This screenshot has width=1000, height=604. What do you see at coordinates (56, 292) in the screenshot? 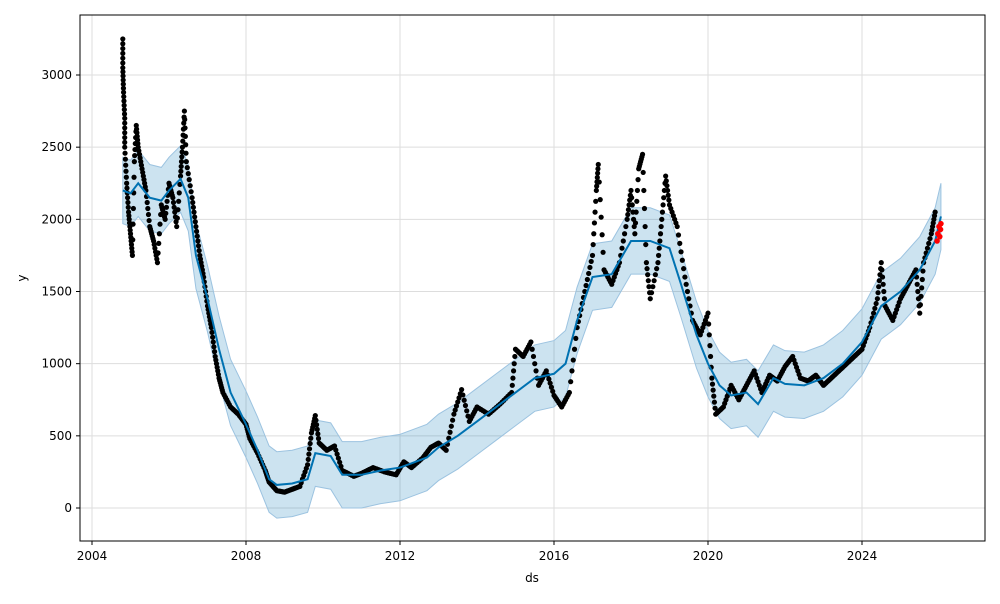
I see `y-tick-label: 1500` at bounding box center [56, 292].